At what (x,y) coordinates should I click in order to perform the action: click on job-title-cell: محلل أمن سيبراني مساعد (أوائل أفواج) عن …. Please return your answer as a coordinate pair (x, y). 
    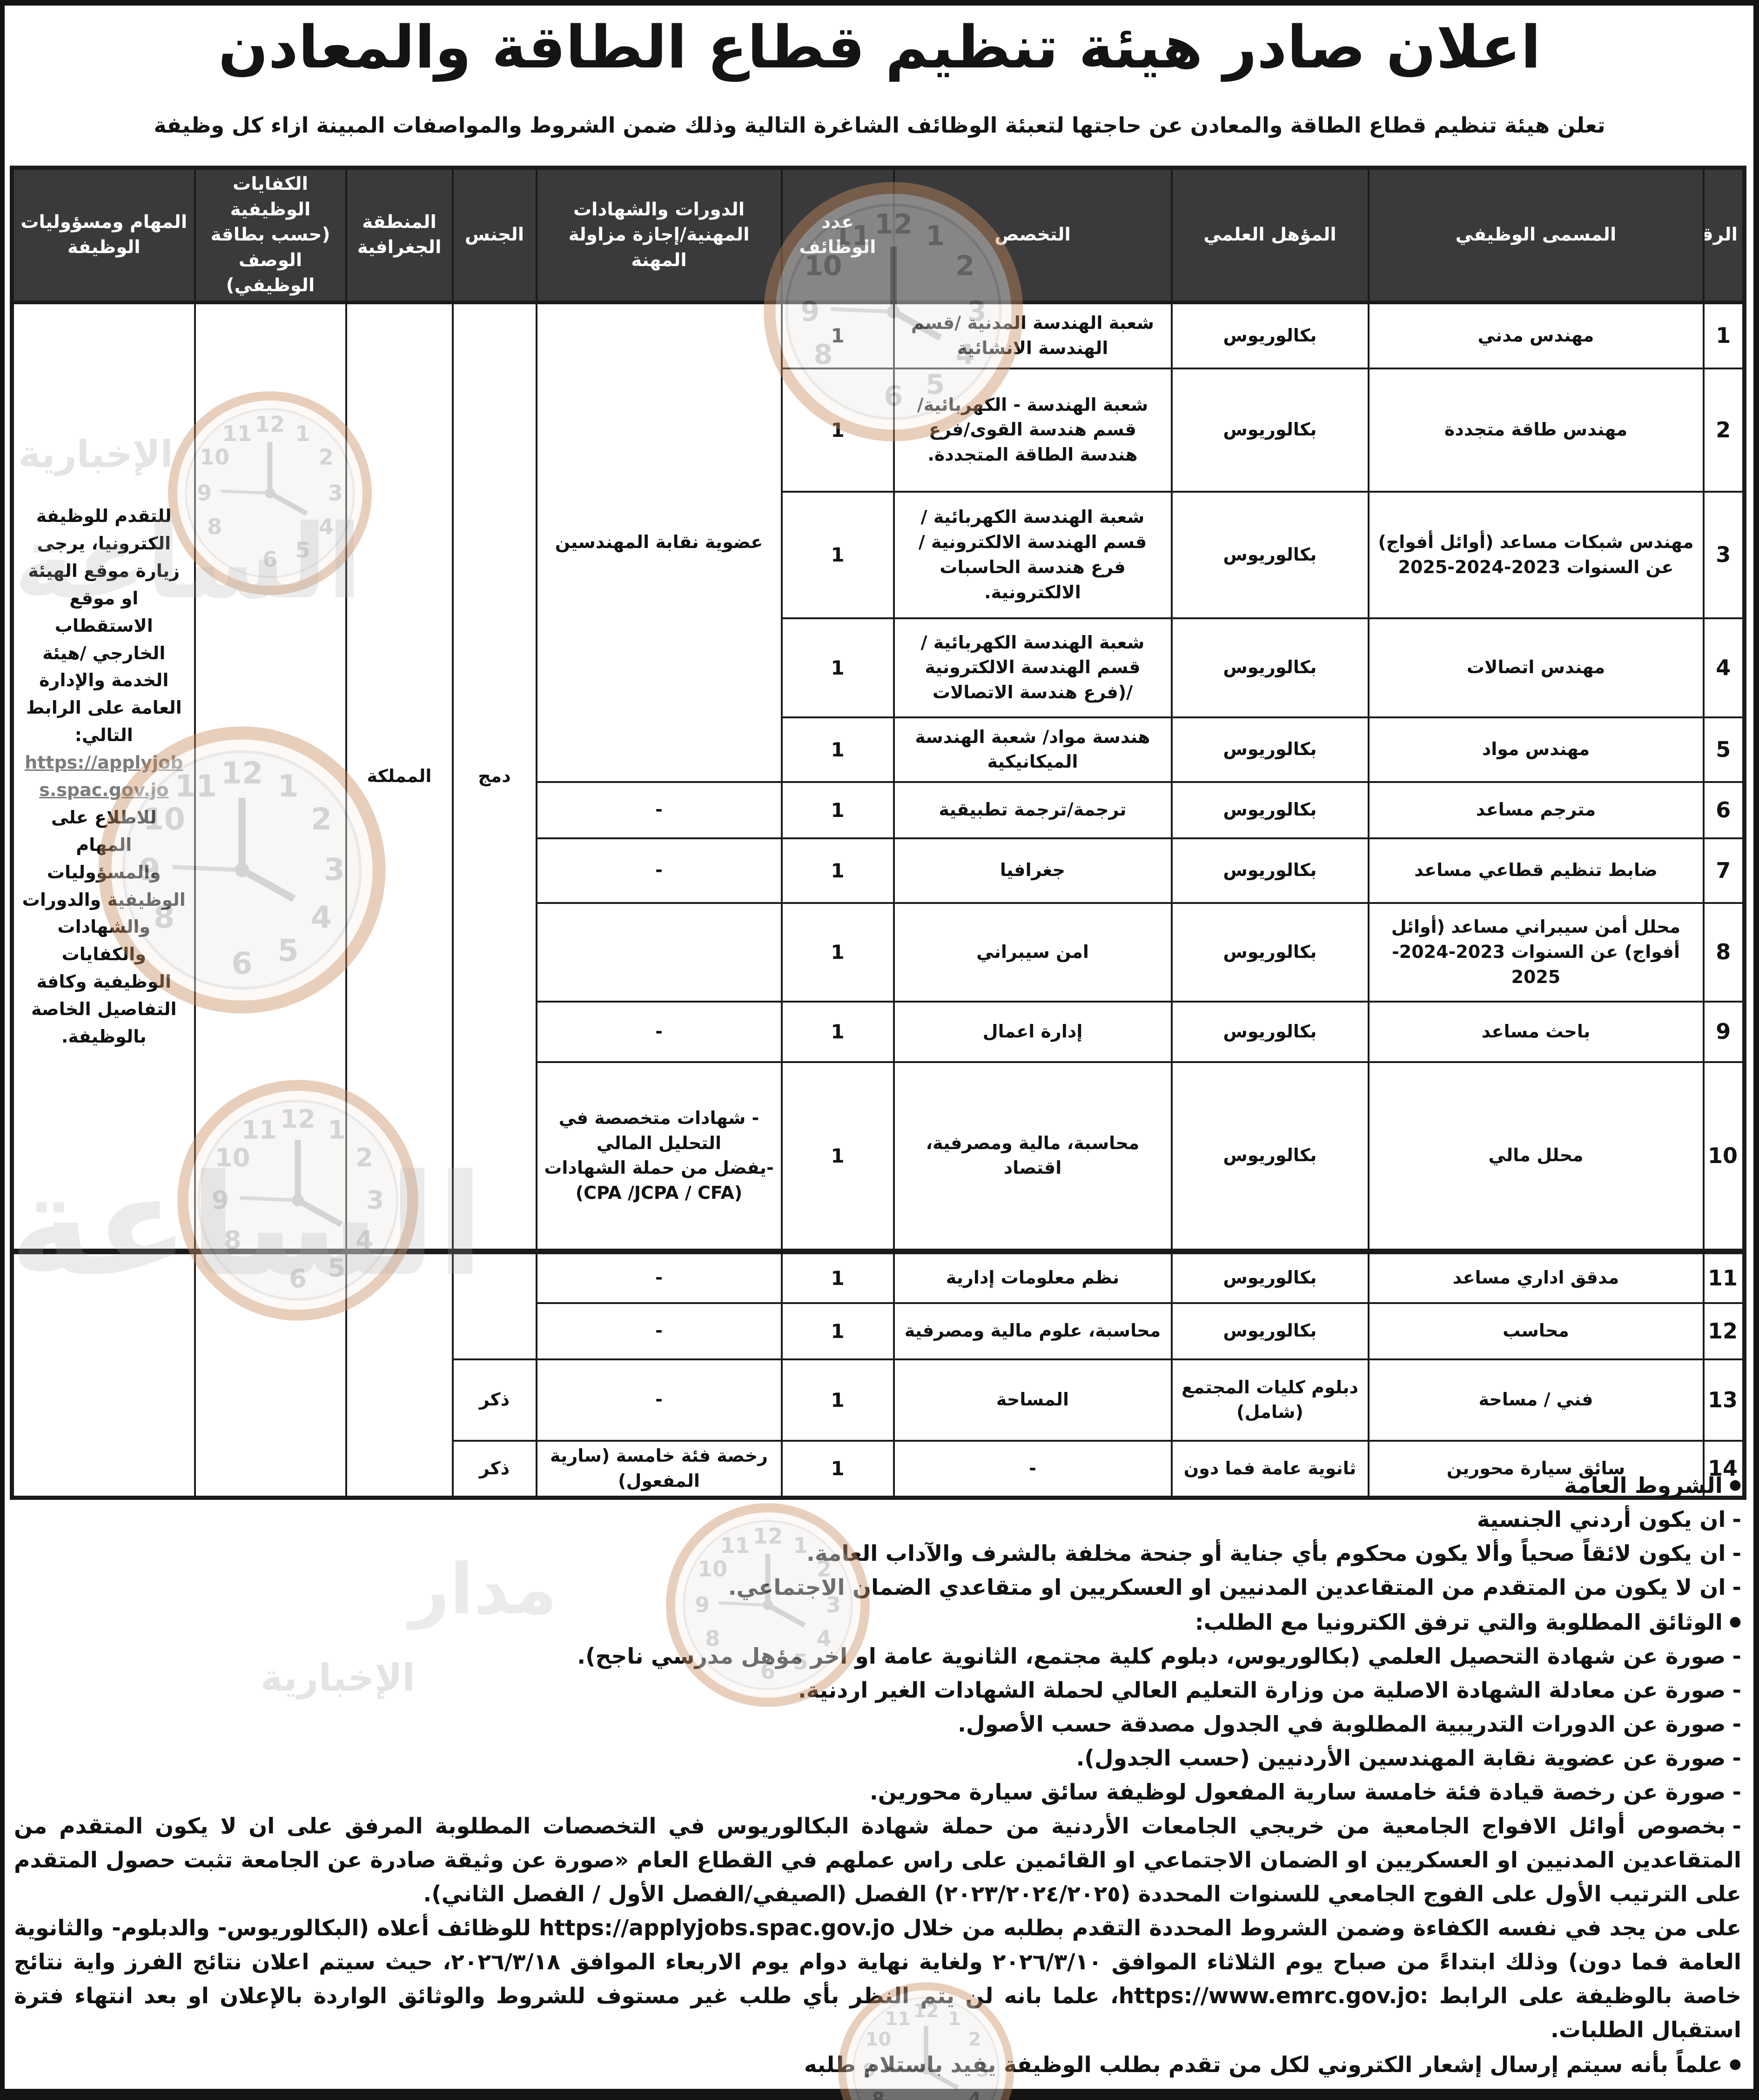
    Looking at the image, I should click on (1536, 952).